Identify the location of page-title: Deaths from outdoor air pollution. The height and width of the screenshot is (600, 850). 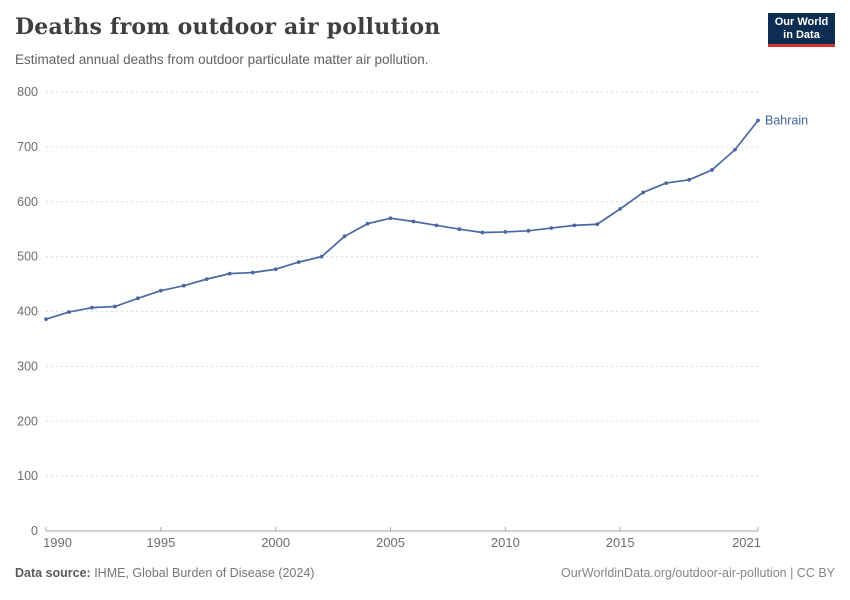
(228, 27).